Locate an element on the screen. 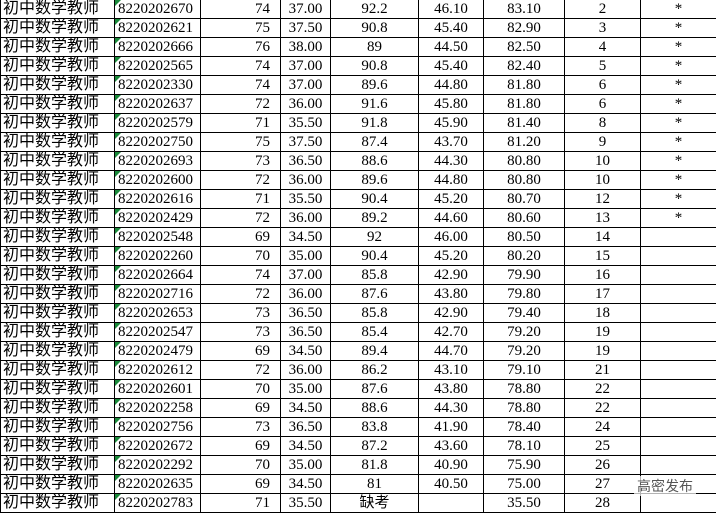 The width and height of the screenshot is (716, 522). interview-score: 87.2 is located at coordinates (374, 446).